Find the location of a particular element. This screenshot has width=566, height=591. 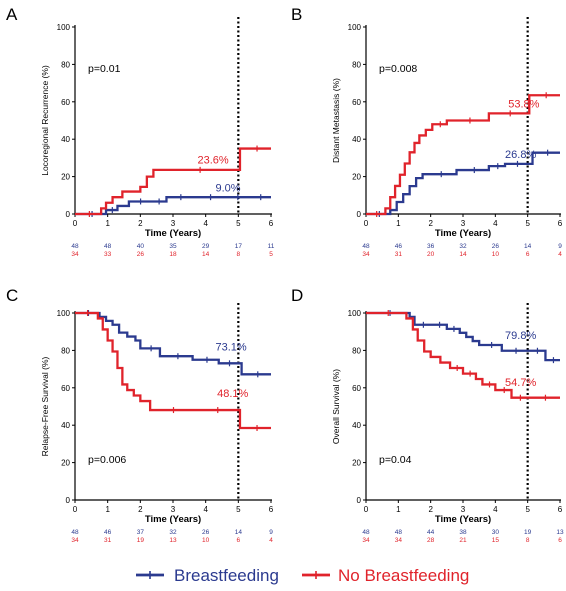

legend-entry-no-breastfeeding: No Breastfeeding is located at coordinates (385, 575).